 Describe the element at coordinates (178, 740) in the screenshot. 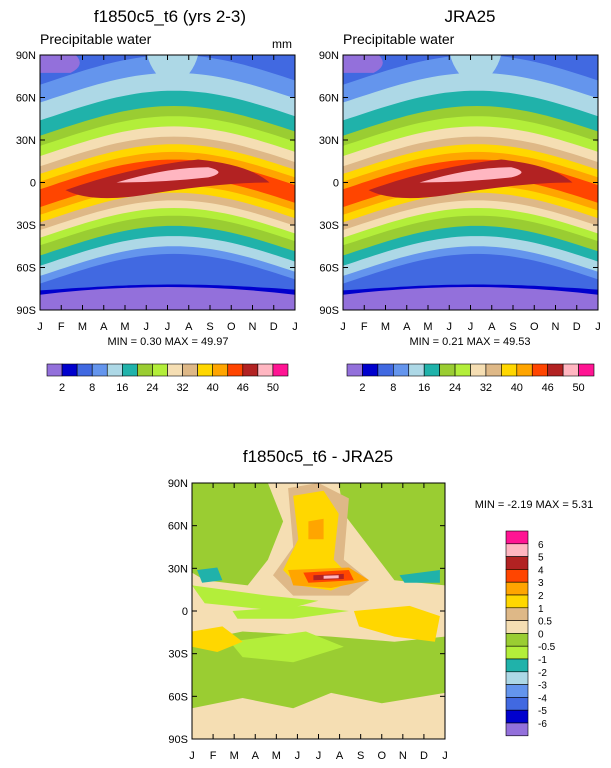

I see `y-tick-label: 90S` at that location.